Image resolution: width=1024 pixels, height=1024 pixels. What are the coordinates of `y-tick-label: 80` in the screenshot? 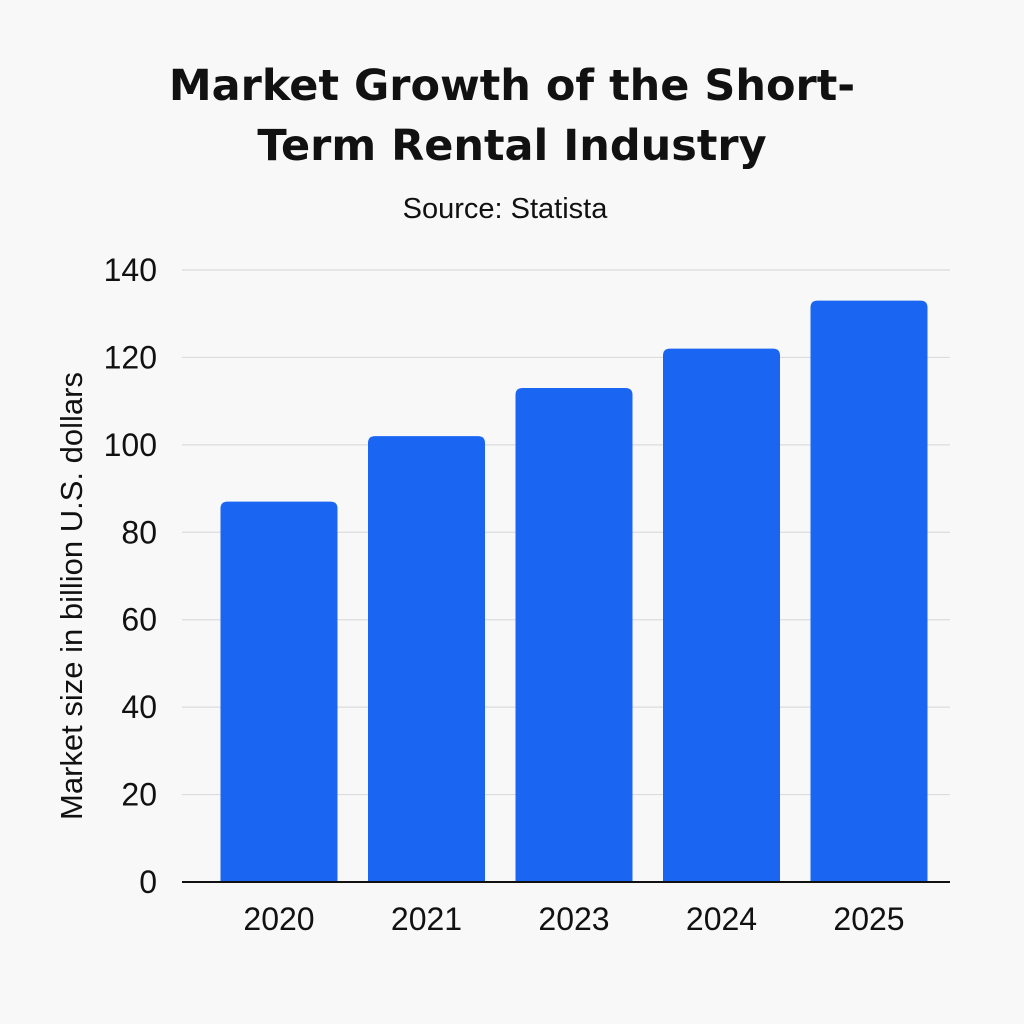 It's located at (139, 532).